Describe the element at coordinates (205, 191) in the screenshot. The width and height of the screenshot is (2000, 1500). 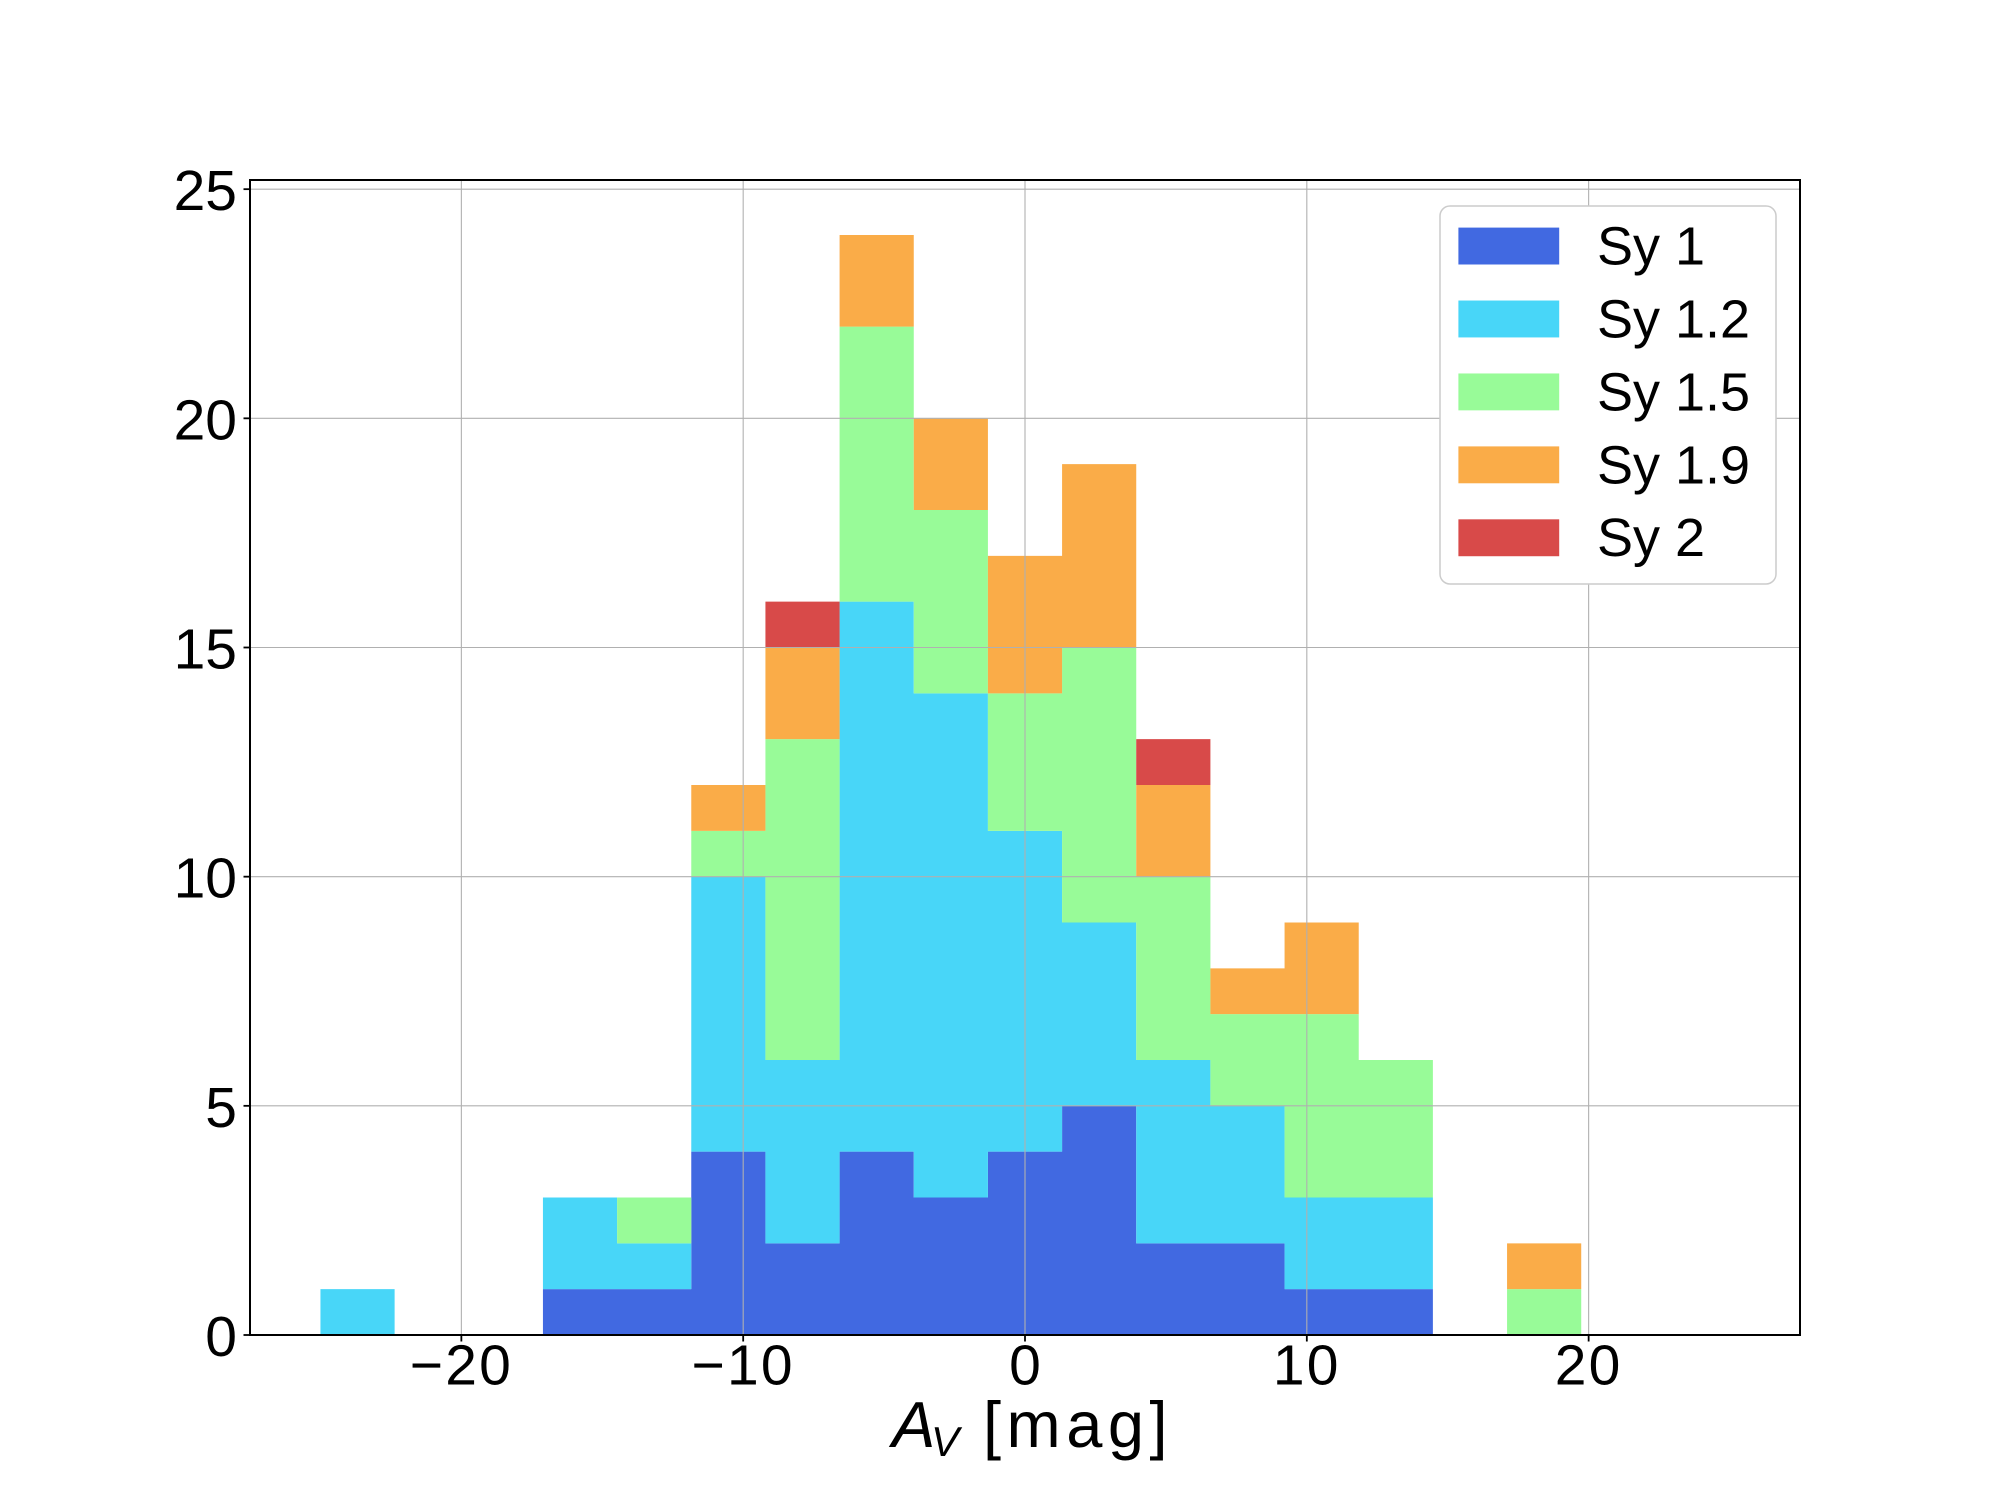
I see `svg-text: 25` at that location.